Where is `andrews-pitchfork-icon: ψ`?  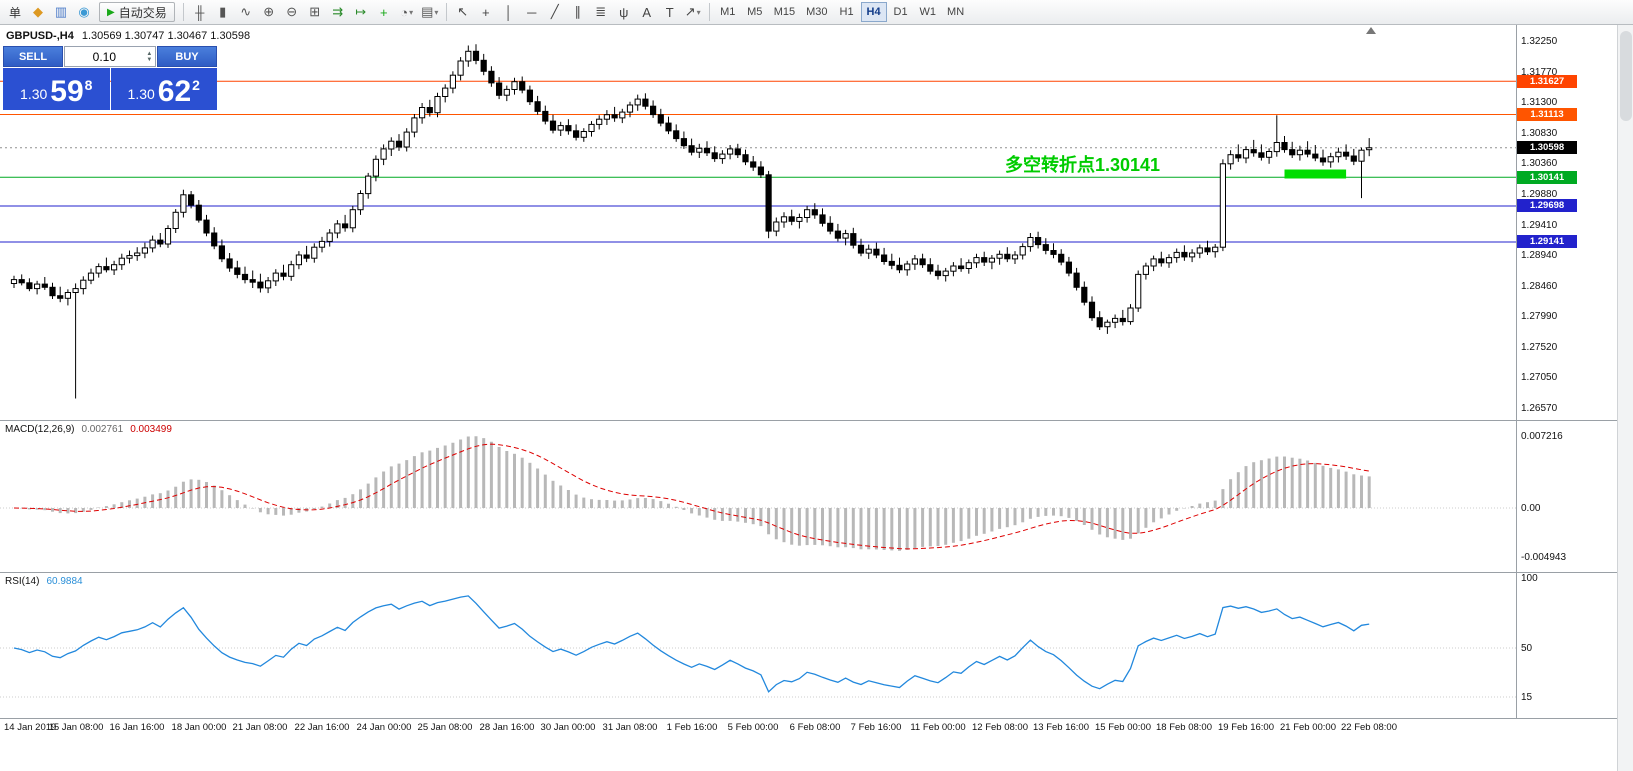 andrews-pitchfork-icon: ψ is located at coordinates (624, 12).